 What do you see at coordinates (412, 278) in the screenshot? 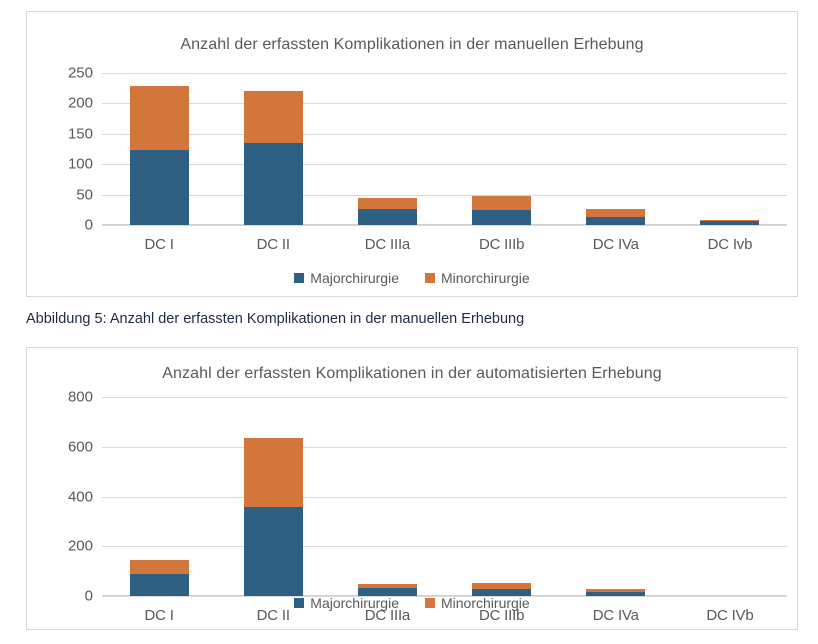
I see `legend-manual: Majorchirurgie Minorchirurgie` at bounding box center [412, 278].